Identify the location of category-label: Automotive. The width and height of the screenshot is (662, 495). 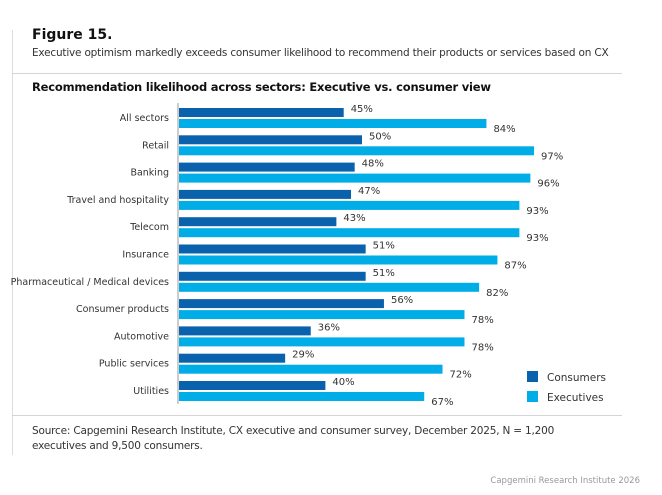
(141, 336).